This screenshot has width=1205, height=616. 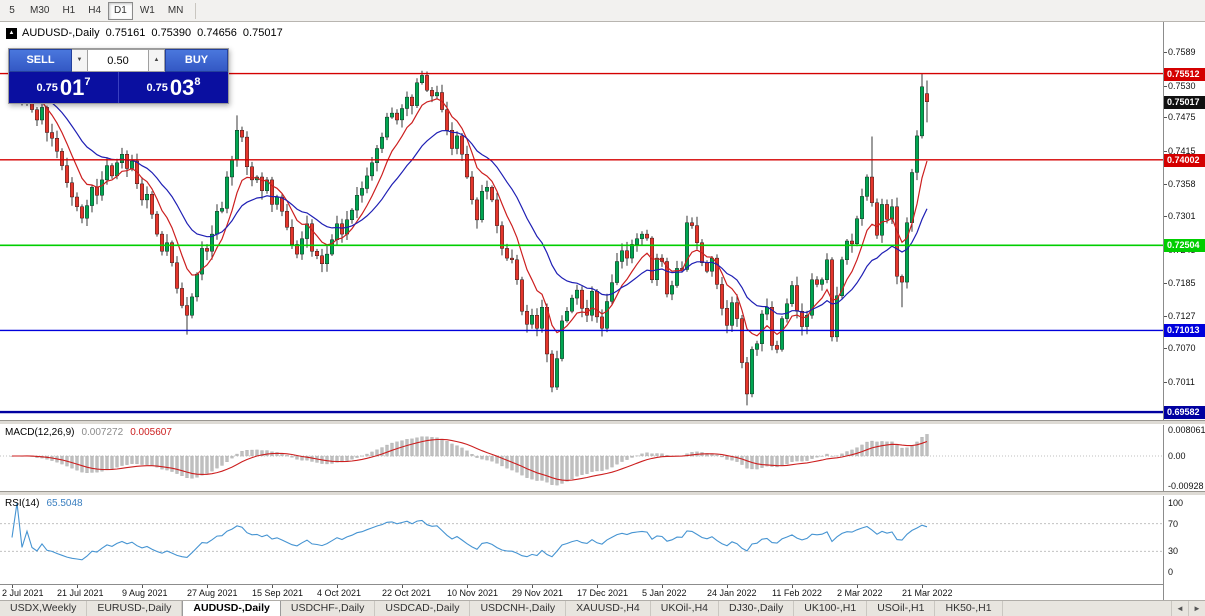 What do you see at coordinates (1182, 117) in the screenshot?
I see `price-axis-label: 0.7475` at bounding box center [1182, 117].